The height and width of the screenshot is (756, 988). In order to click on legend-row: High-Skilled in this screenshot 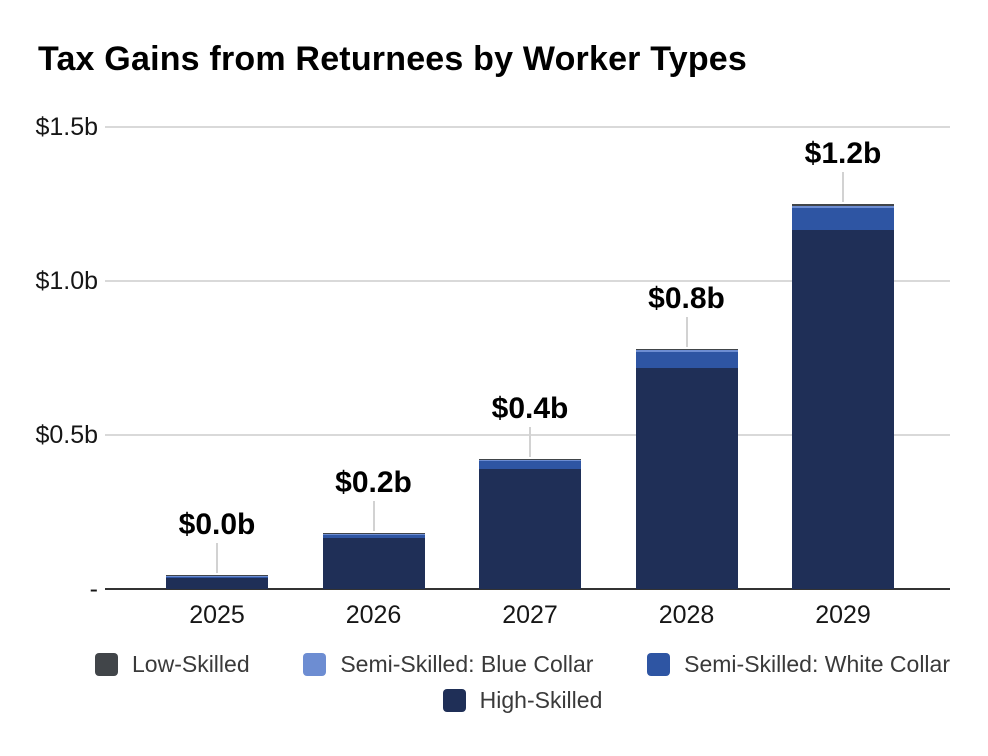, I will do `click(522, 700)`.